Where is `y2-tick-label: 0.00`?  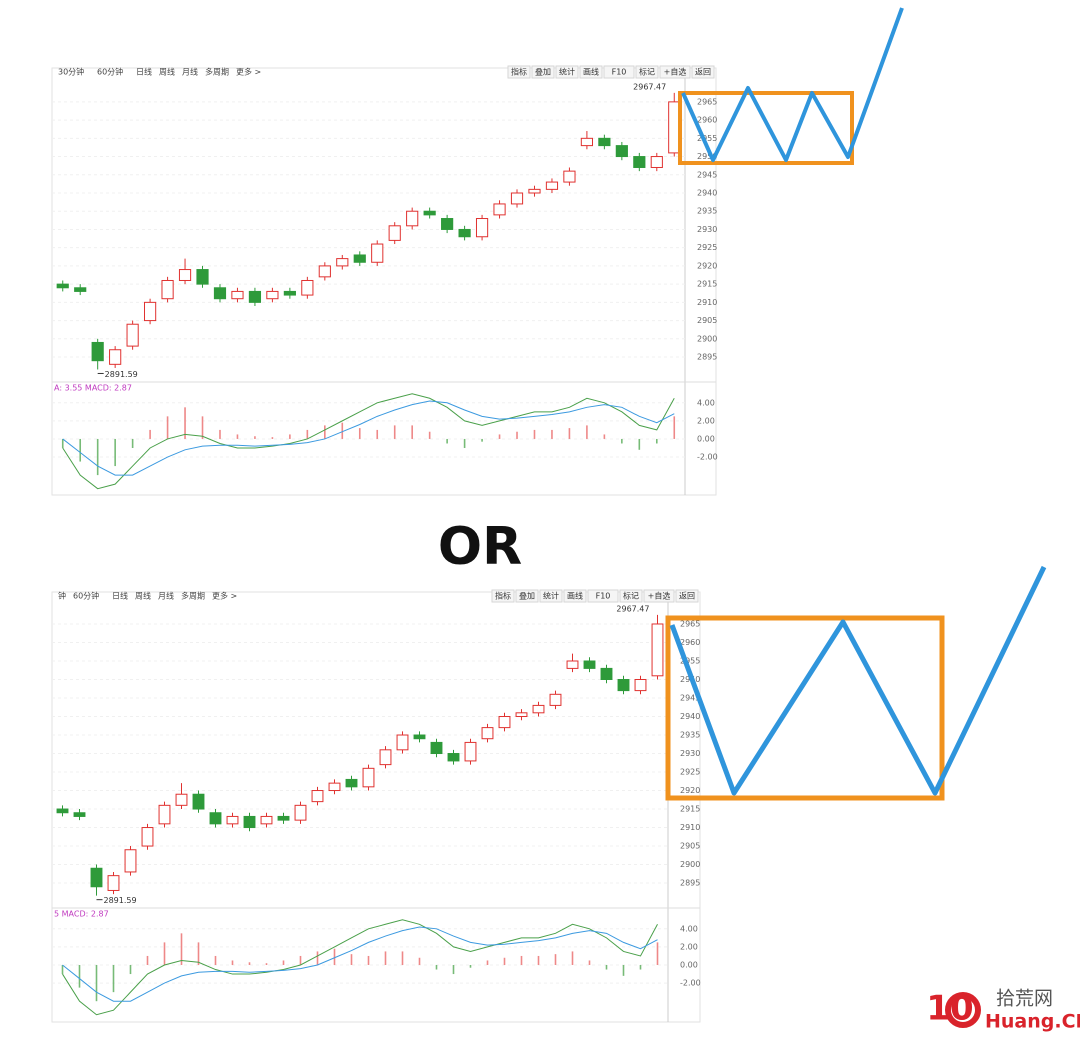 y2-tick-label: 0.00 is located at coordinates (706, 438).